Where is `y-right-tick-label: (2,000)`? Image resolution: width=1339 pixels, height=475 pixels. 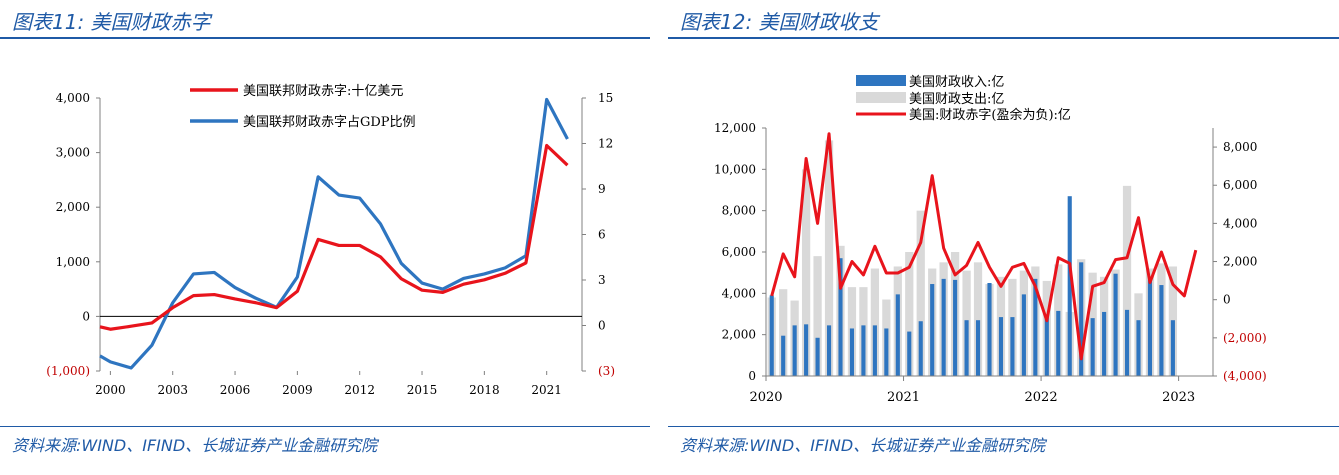 y-right-tick-label: (2,000) is located at coordinates (1245, 338).